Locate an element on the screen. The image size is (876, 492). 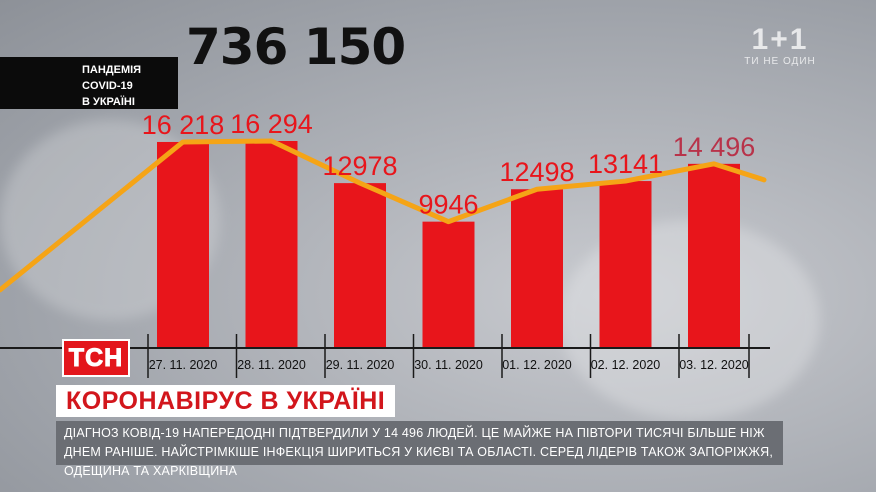
topic-line: ПАНДЕМІЯ is located at coordinates (112, 70).